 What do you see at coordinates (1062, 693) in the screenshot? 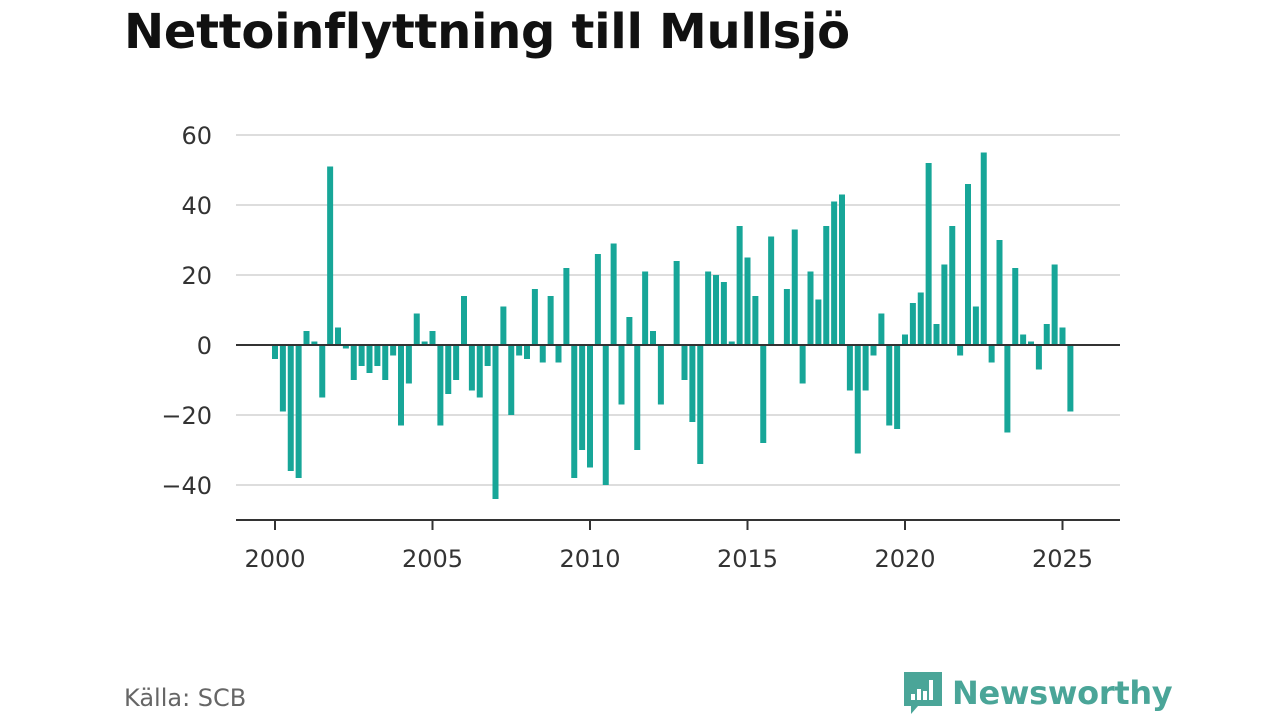
I see `brand-name: Newsworthy` at bounding box center [1062, 693].